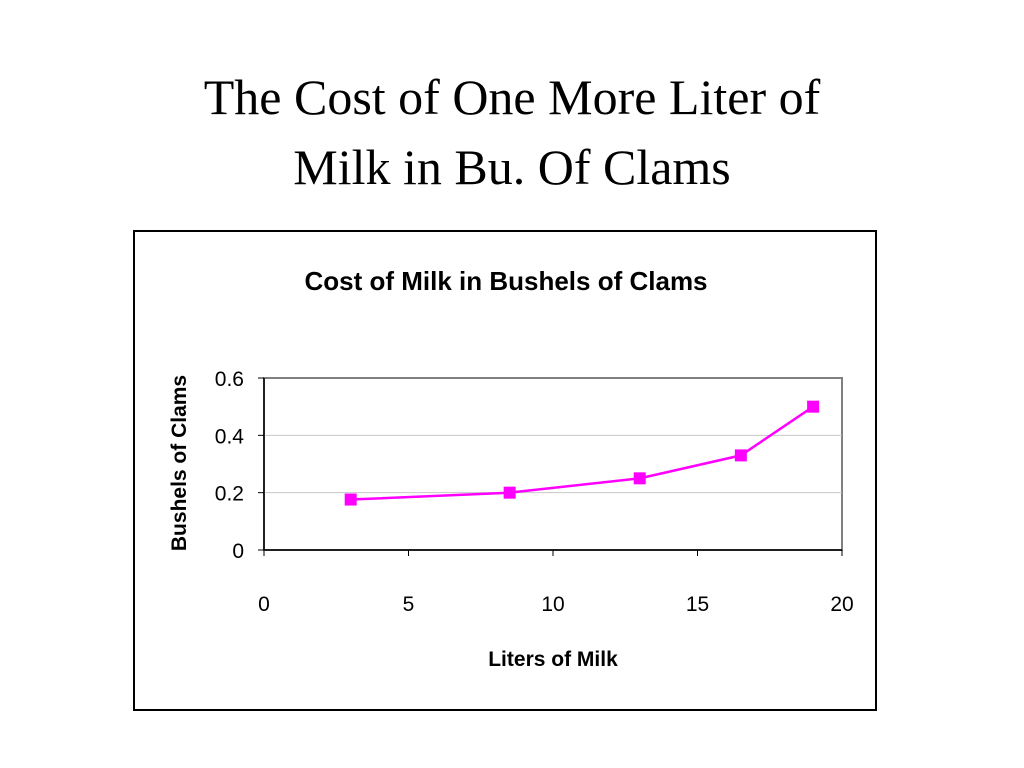 This screenshot has height=768, width=1024. I want to click on x-tick-label: 0, so click(264, 604).